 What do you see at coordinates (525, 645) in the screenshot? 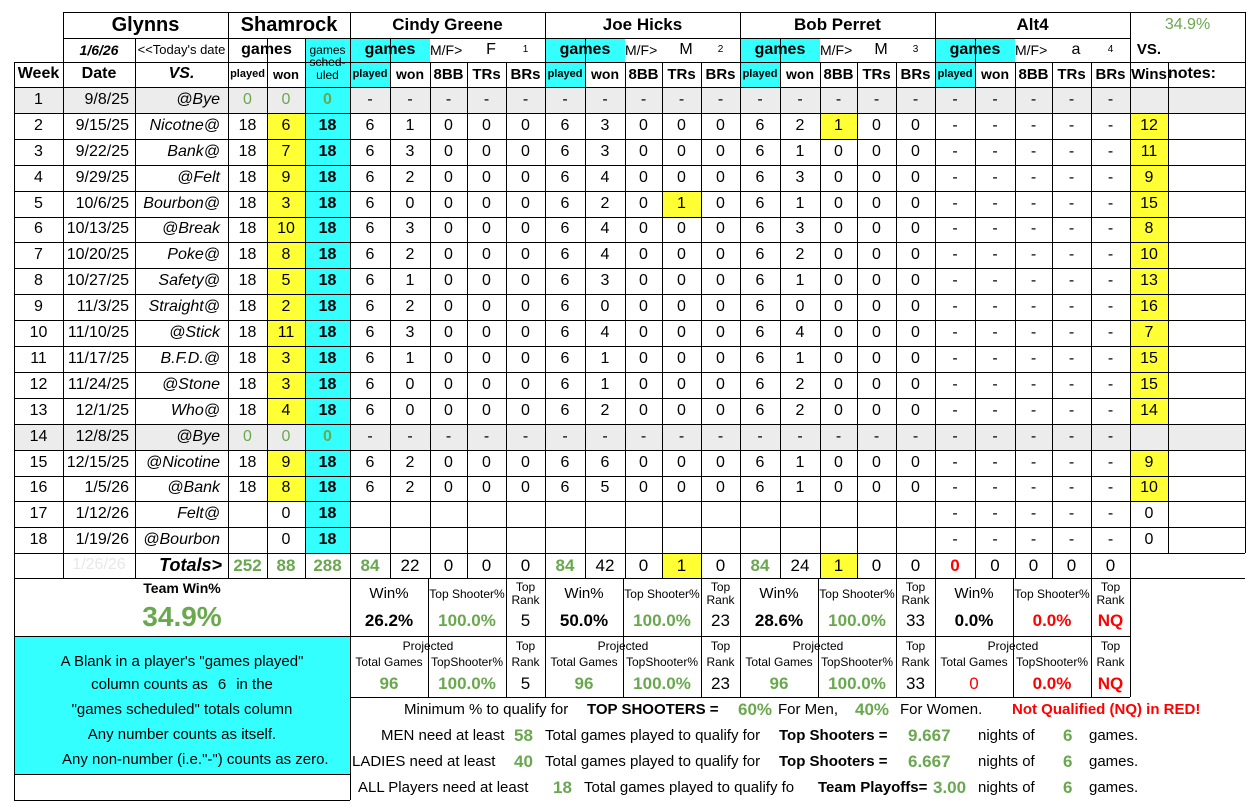
I see `projected-top-label: Top` at bounding box center [525, 645].